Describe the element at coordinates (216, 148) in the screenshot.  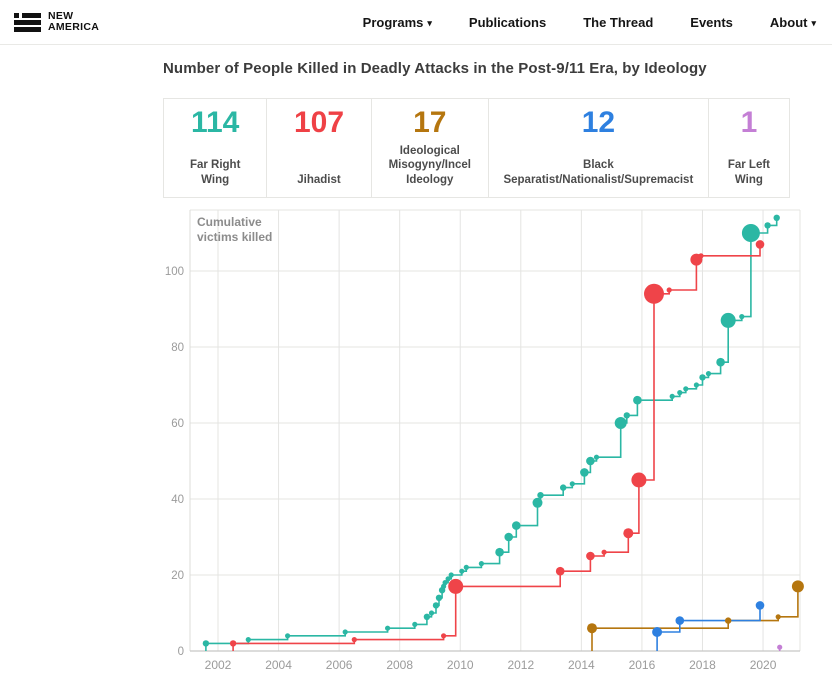
I see `stat-card-far-right-wing: 114 Far Right Wing` at that location.